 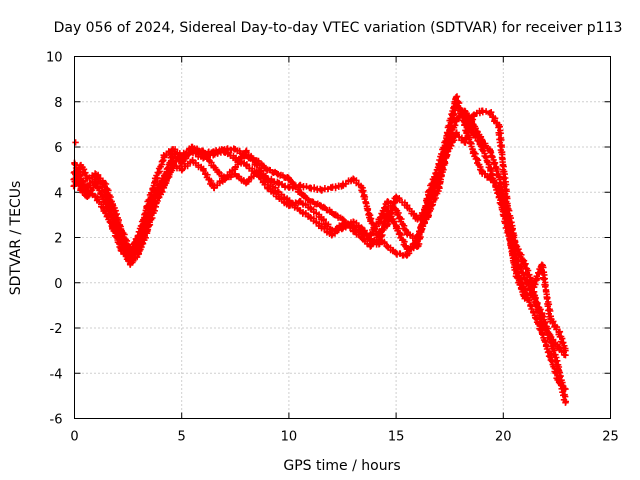 I want to click on y-tick-label: 4, so click(x=58, y=193).